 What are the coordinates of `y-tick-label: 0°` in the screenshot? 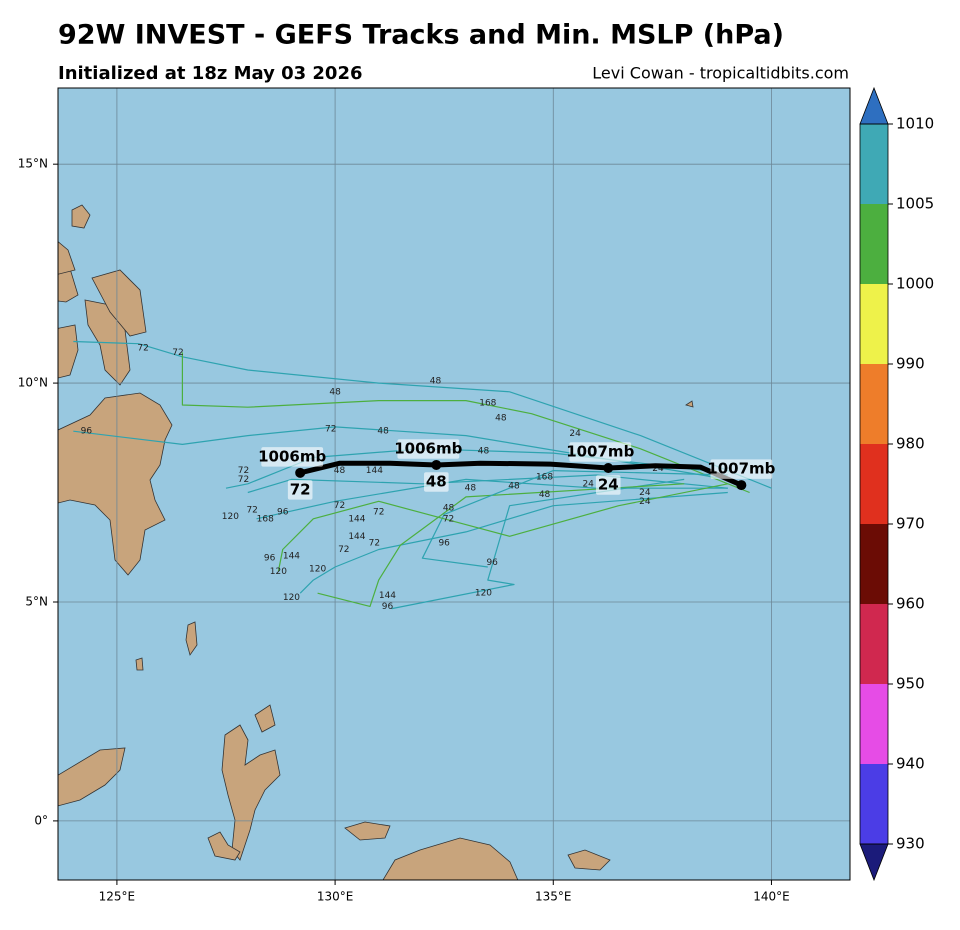 It's located at (41, 820).